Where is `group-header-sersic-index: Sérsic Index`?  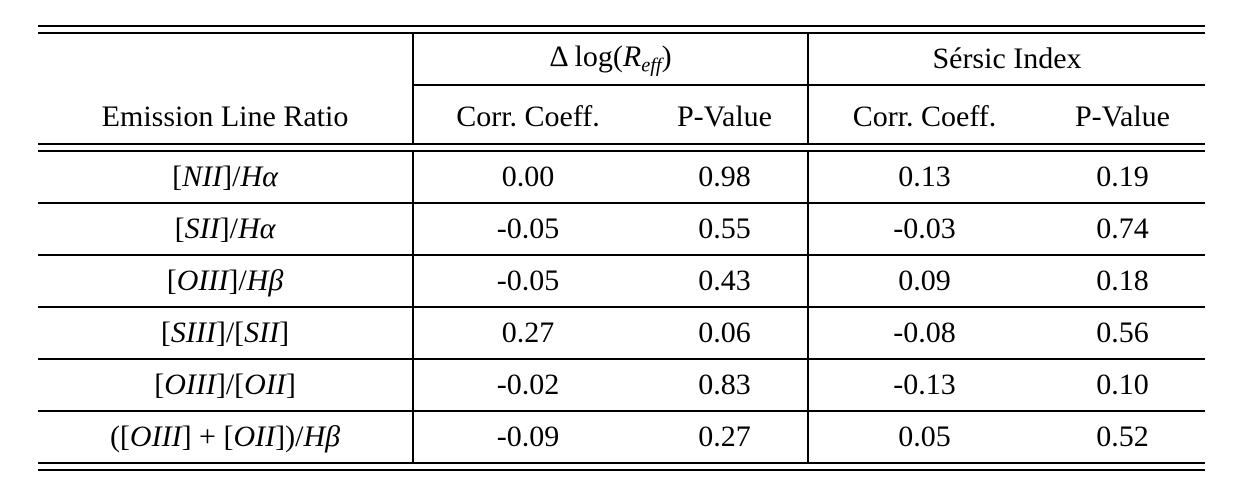 group-header-sersic-index: Sérsic Index is located at coordinates (1006, 59).